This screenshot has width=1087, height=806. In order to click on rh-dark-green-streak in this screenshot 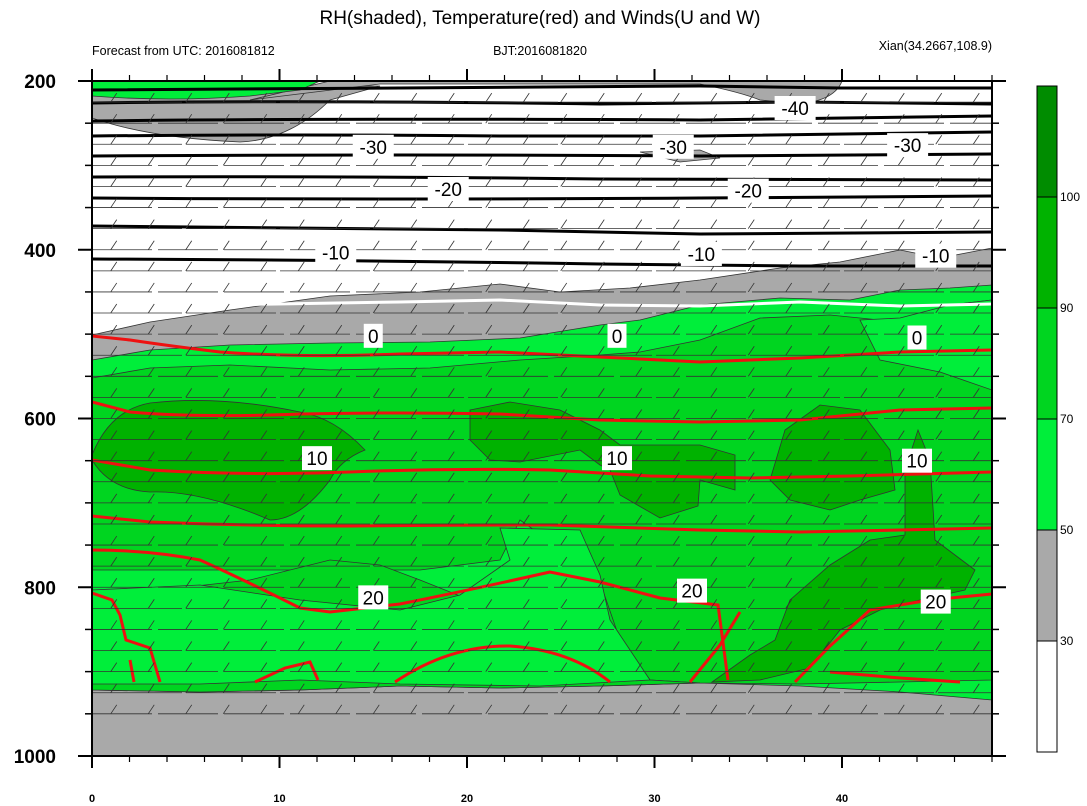, I will do `click(843, 555)`.